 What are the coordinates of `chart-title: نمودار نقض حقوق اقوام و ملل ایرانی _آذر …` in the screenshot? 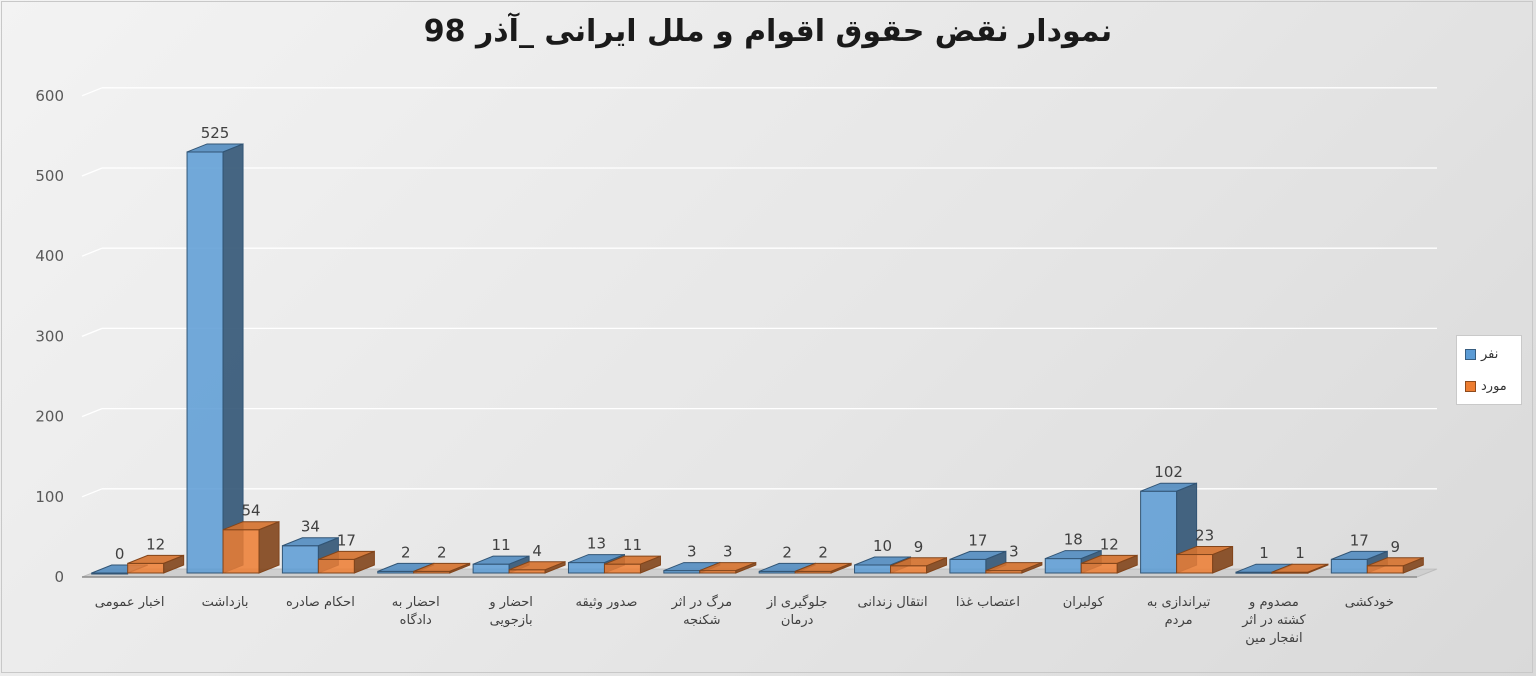 It's located at (768, 31).